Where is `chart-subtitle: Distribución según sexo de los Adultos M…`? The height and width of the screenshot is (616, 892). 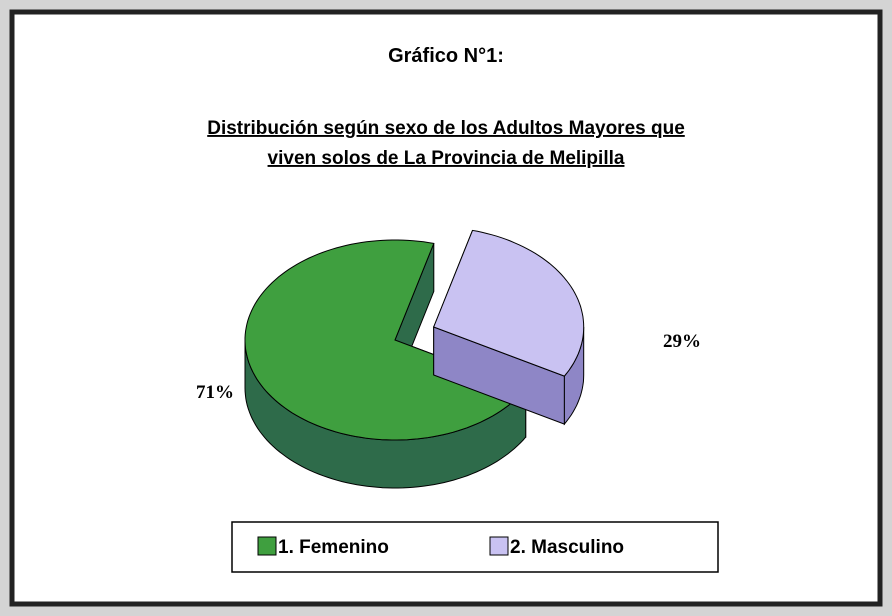
chart-subtitle: Distribución según sexo de los Adultos M… is located at coordinates (446, 128).